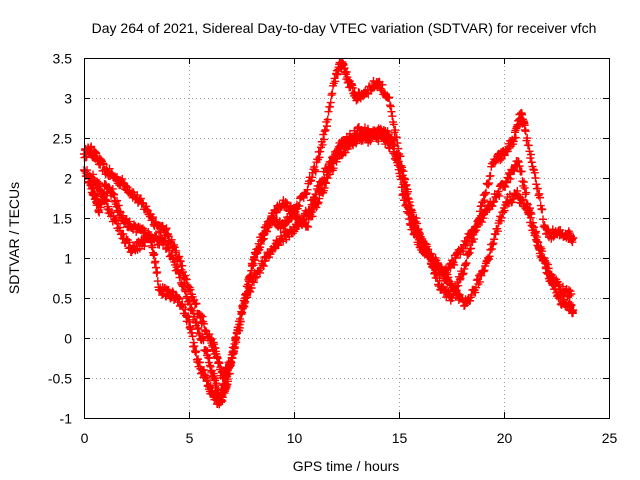 This screenshot has width=640, height=480. What do you see at coordinates (14, 238) in the screenshot?
I see `y-axis-label: SDTVAR / TECUs` at bounding box center [14, 238].